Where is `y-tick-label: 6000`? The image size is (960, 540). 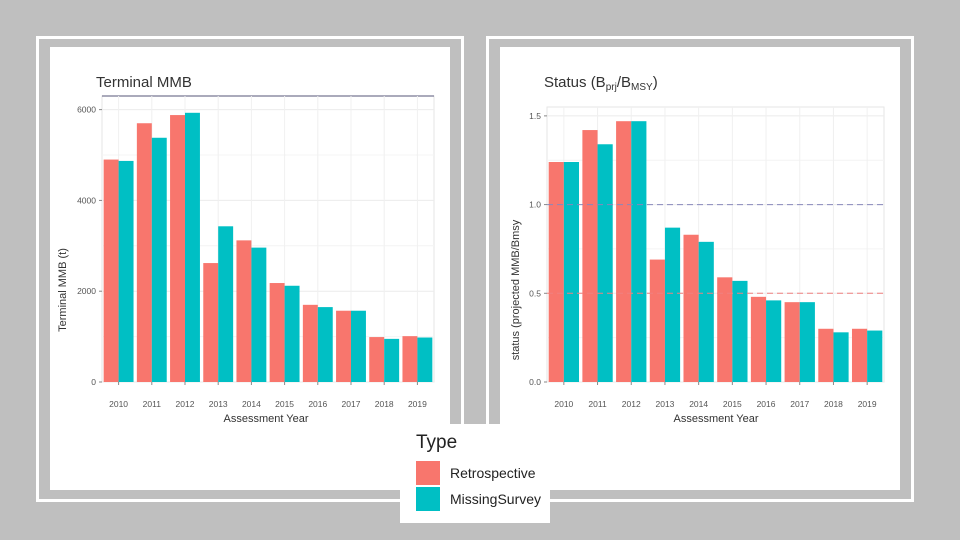 y-tick-label: 6000 is located at coordinates (86, 110).